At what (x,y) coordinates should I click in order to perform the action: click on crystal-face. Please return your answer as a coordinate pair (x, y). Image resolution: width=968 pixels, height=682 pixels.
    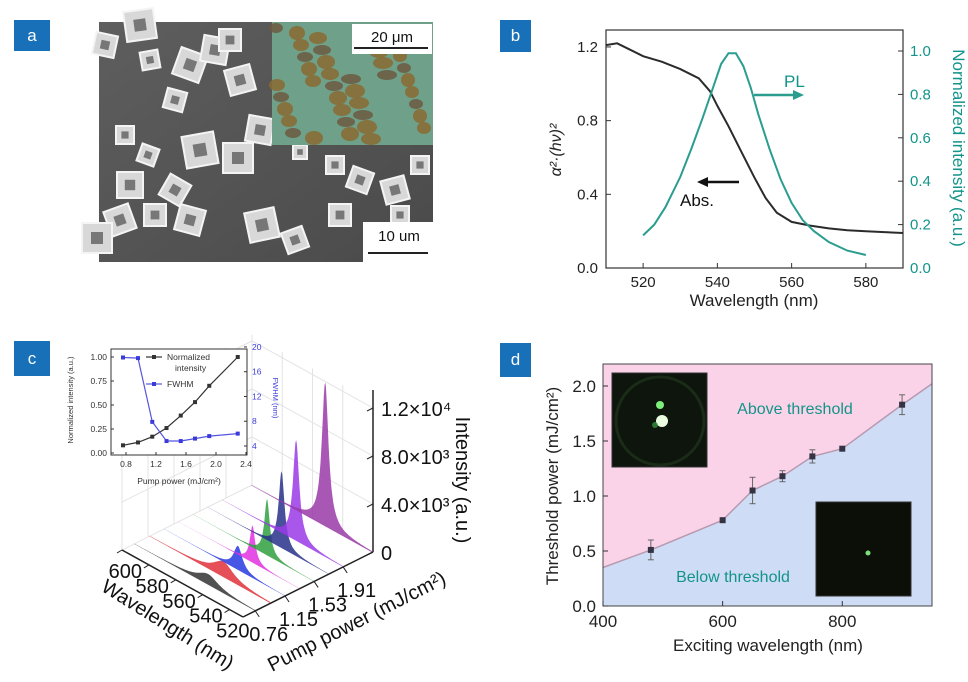
    Looking at the image, I should click on (97, 238).